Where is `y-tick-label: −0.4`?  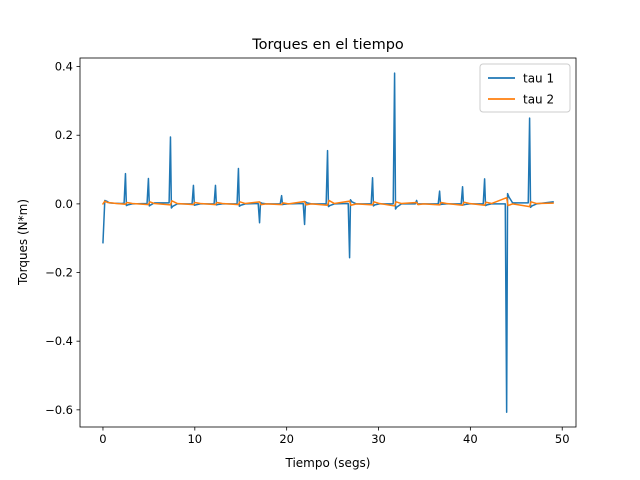 y-tick-label: −0.4 is located at coordinates (59, 341).